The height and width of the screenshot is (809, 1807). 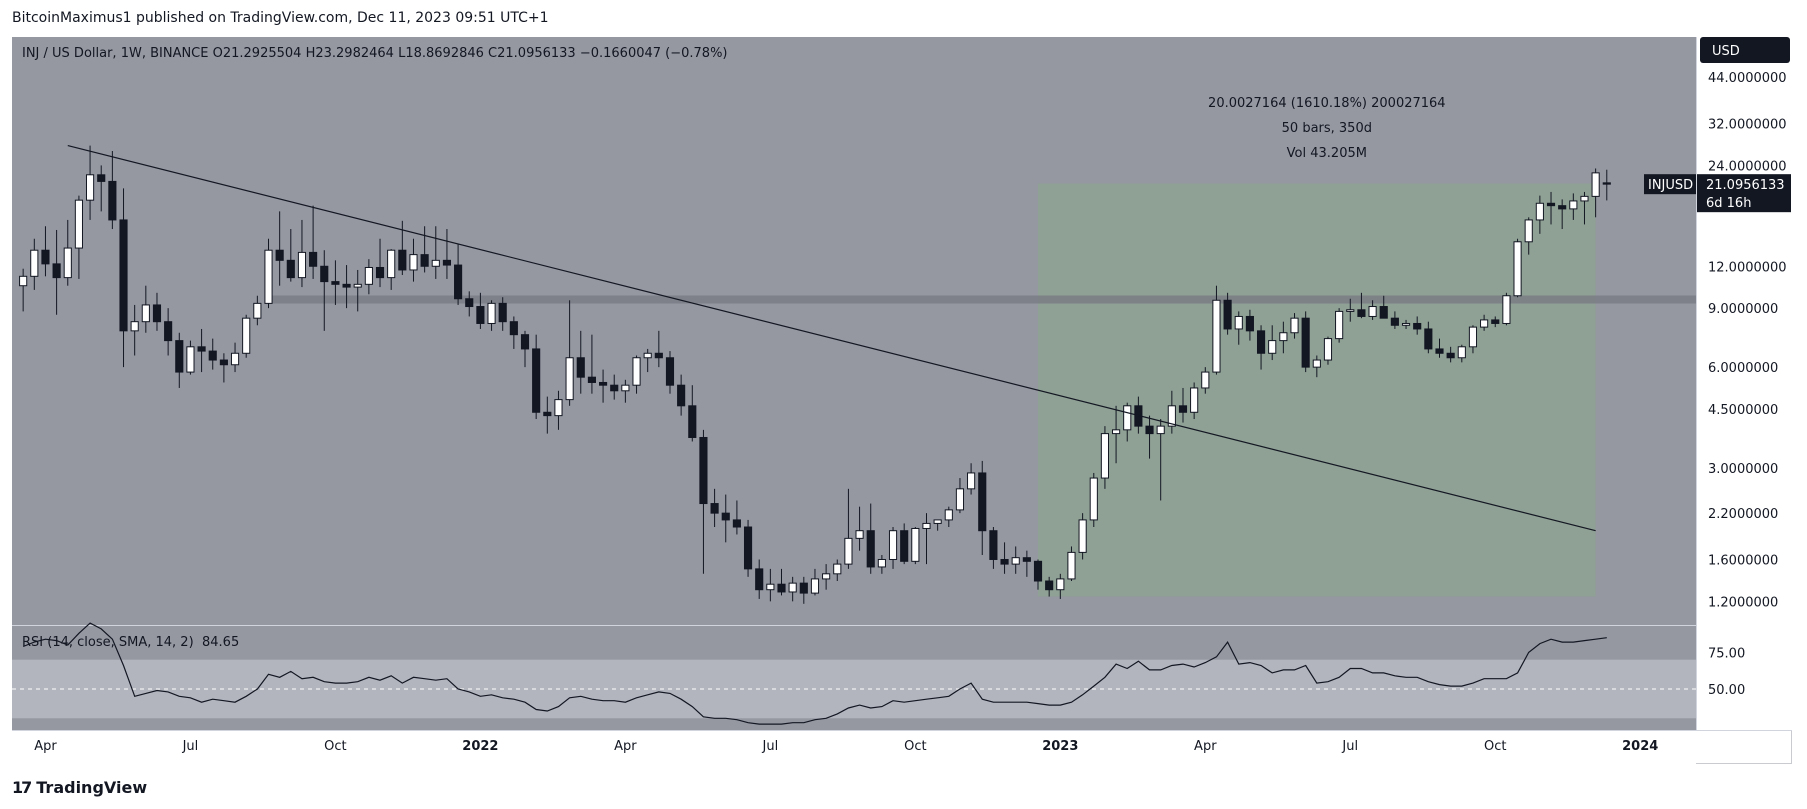 What do you see at coordinates (1745, 185) in the screenshot?
I see `last-price-value: 21.0956133` at bounding box center [1745, 185].